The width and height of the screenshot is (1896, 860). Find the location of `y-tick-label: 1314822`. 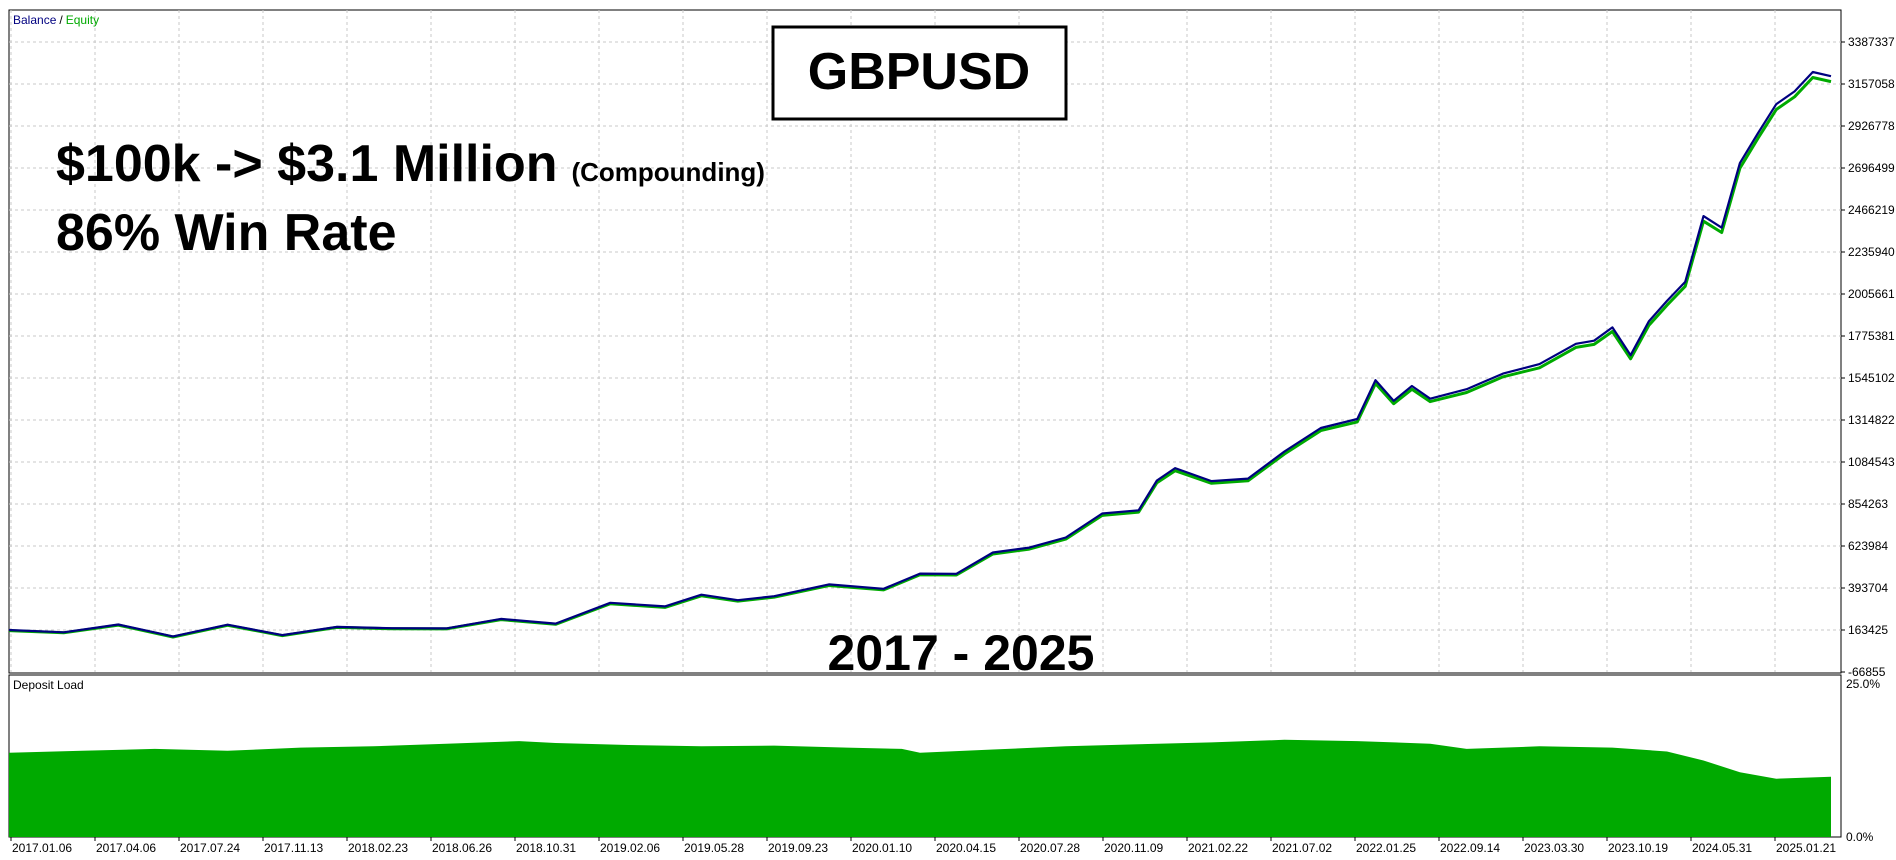

y-tick-label: 1314822 is located at coordinates (1871, 420).